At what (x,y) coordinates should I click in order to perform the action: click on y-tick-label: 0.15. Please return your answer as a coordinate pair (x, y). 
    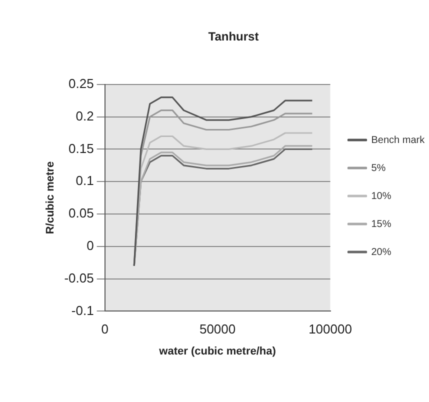
    Looking at the image, I should click on (81, 148).